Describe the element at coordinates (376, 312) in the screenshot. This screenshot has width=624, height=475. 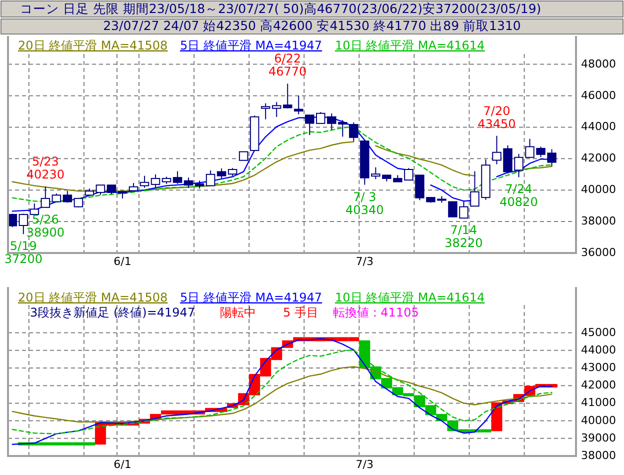
I see `annotation: 転換値 : 41105` at that location.